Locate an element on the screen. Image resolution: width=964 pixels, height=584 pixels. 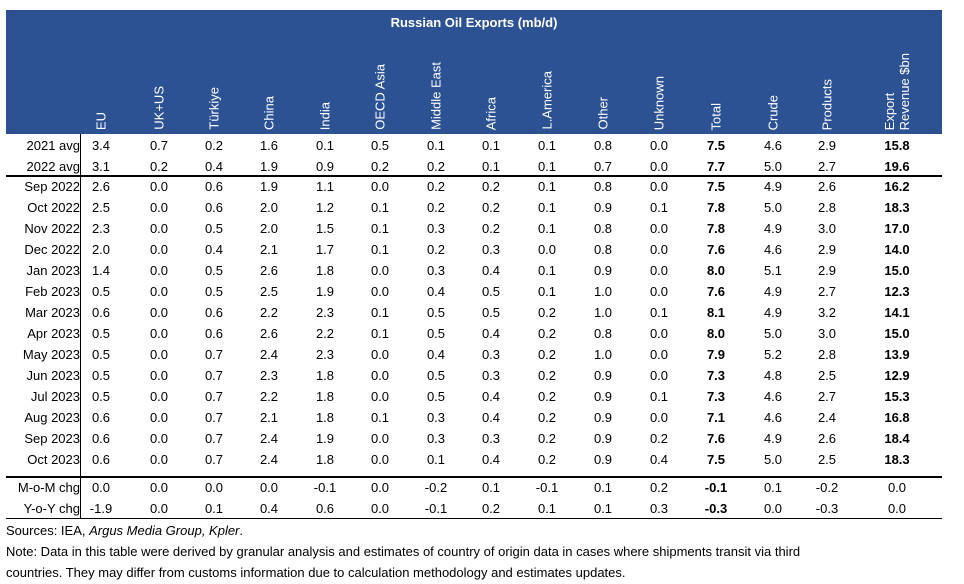
table-cell: 4.8 is located at coordinates (773, 375).